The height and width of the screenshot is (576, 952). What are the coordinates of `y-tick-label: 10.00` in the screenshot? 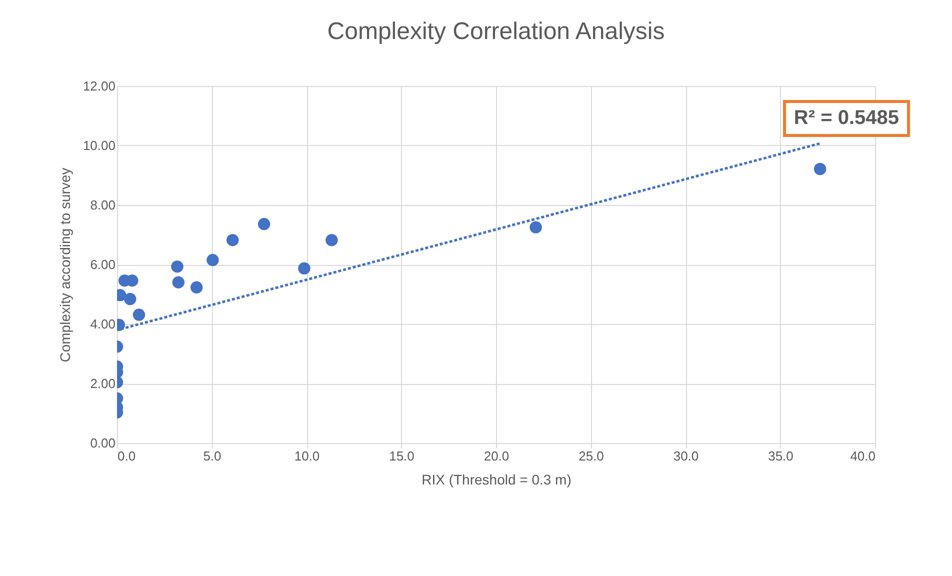 It's located at (99, 145).